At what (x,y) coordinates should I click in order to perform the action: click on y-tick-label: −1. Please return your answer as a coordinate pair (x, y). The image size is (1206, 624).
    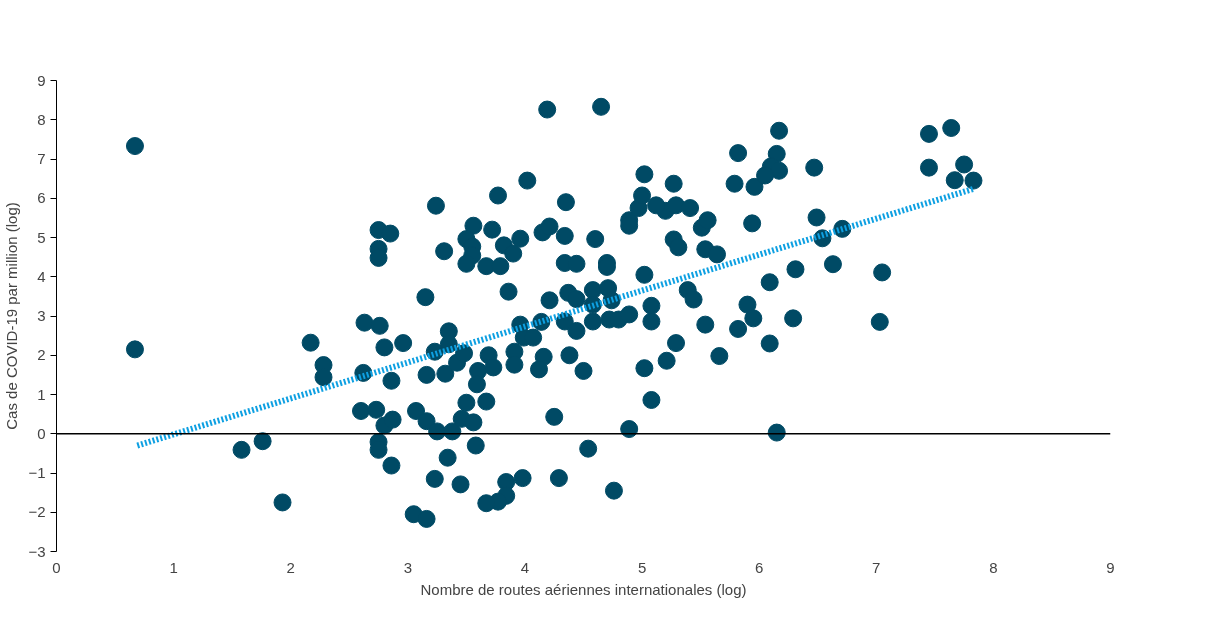
    Looking at the image, I should click on (37, 472).